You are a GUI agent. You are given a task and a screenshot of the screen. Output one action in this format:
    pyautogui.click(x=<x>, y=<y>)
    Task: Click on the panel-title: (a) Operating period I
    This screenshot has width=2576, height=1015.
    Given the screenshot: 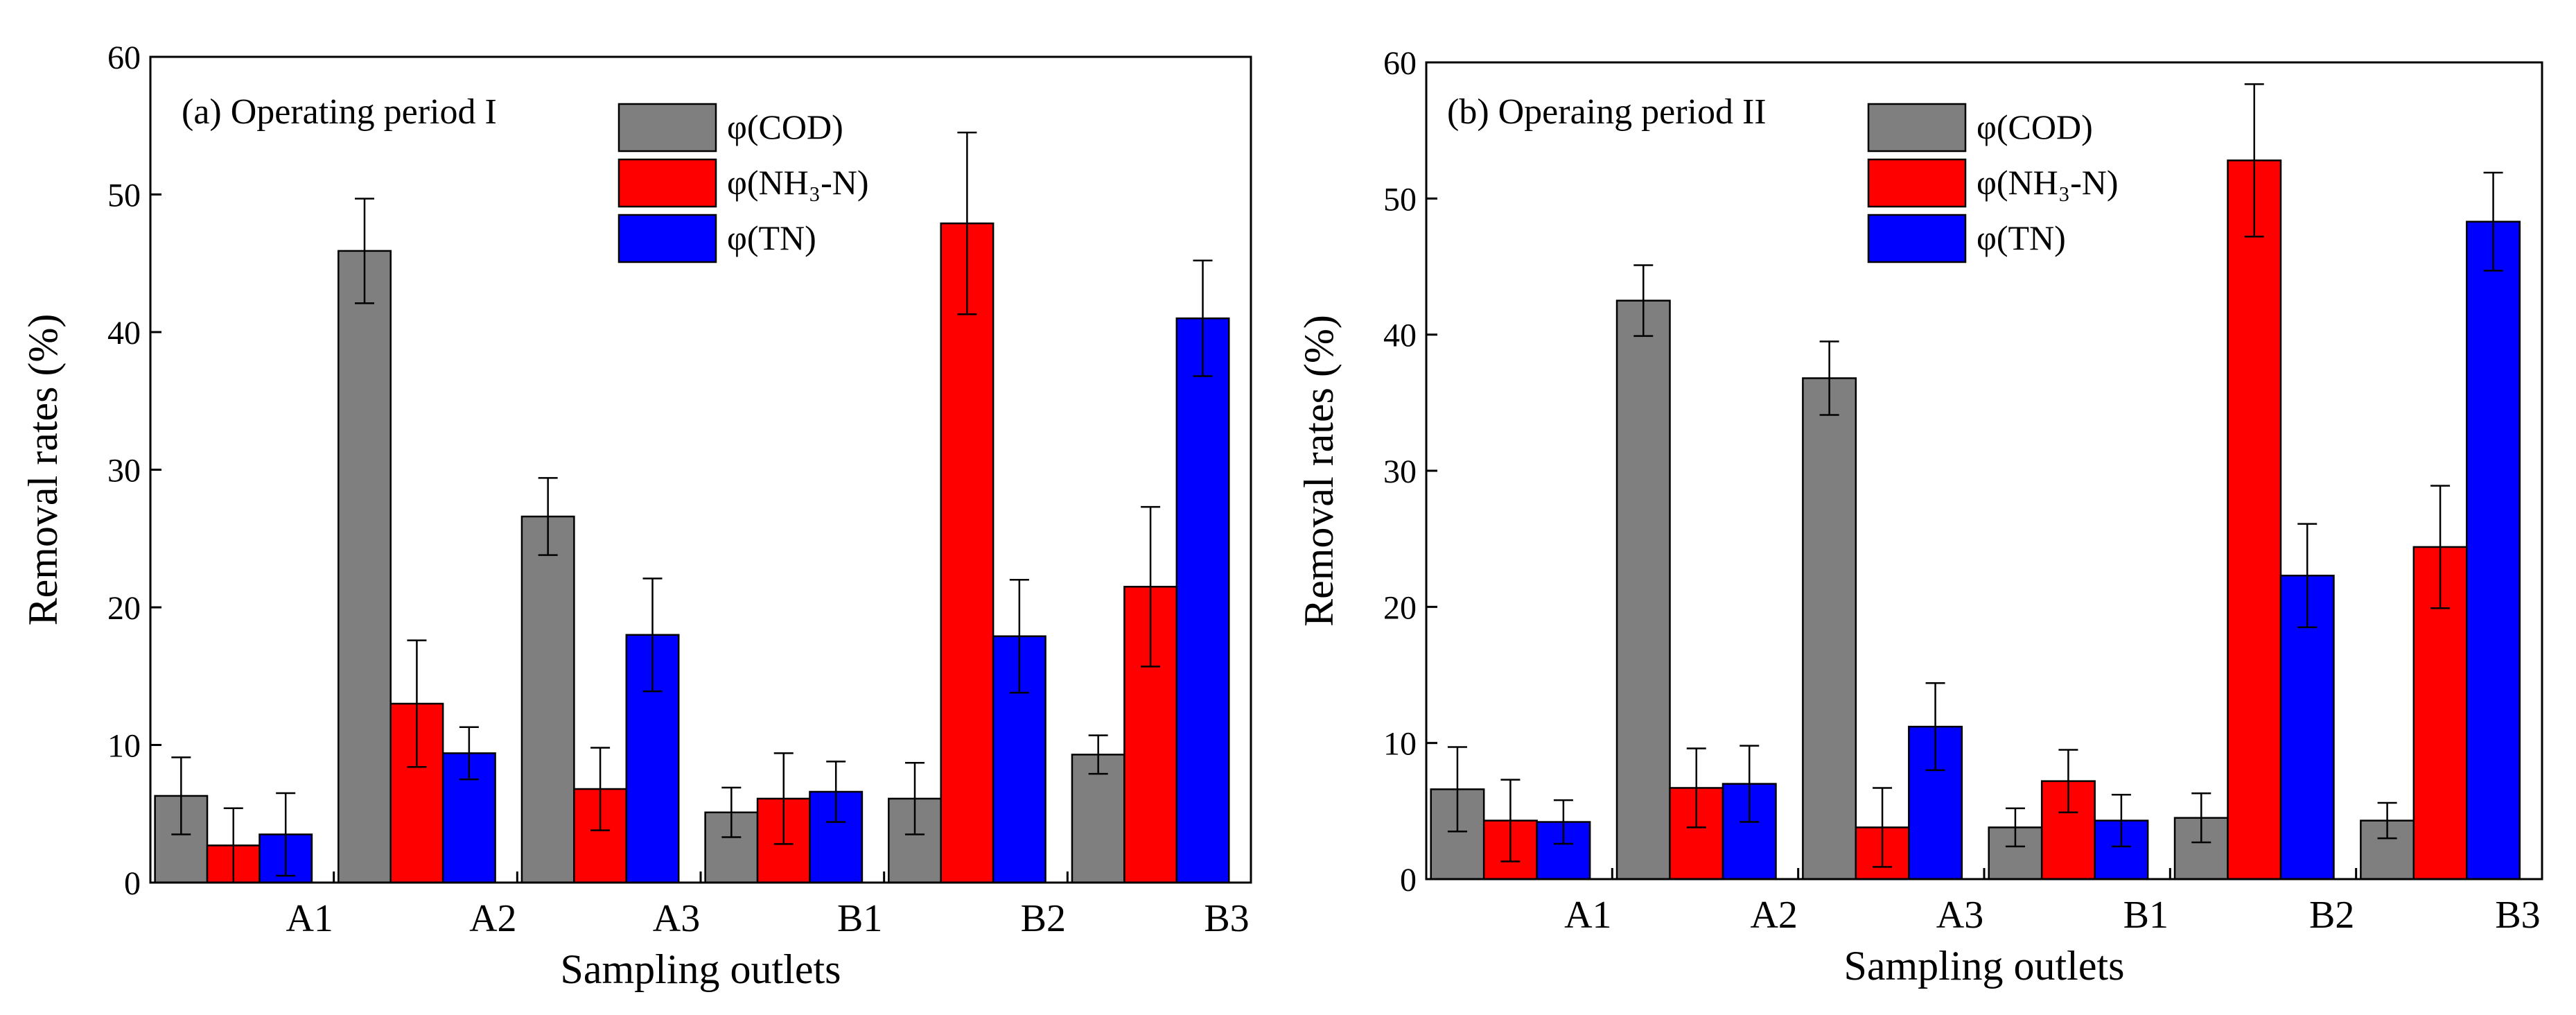 What is the action you would take?
    pyautogui.click(x=339, y=112)
    